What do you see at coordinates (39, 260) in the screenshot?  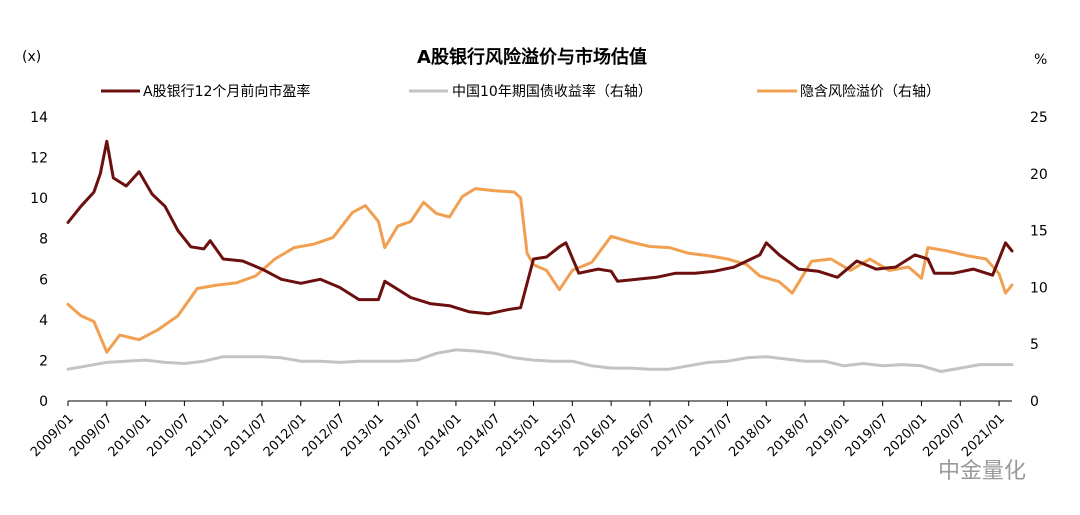 I see `left-axis-ticks: 0 2 4 6 8 10 12 14` at bounding box center [39, 260].